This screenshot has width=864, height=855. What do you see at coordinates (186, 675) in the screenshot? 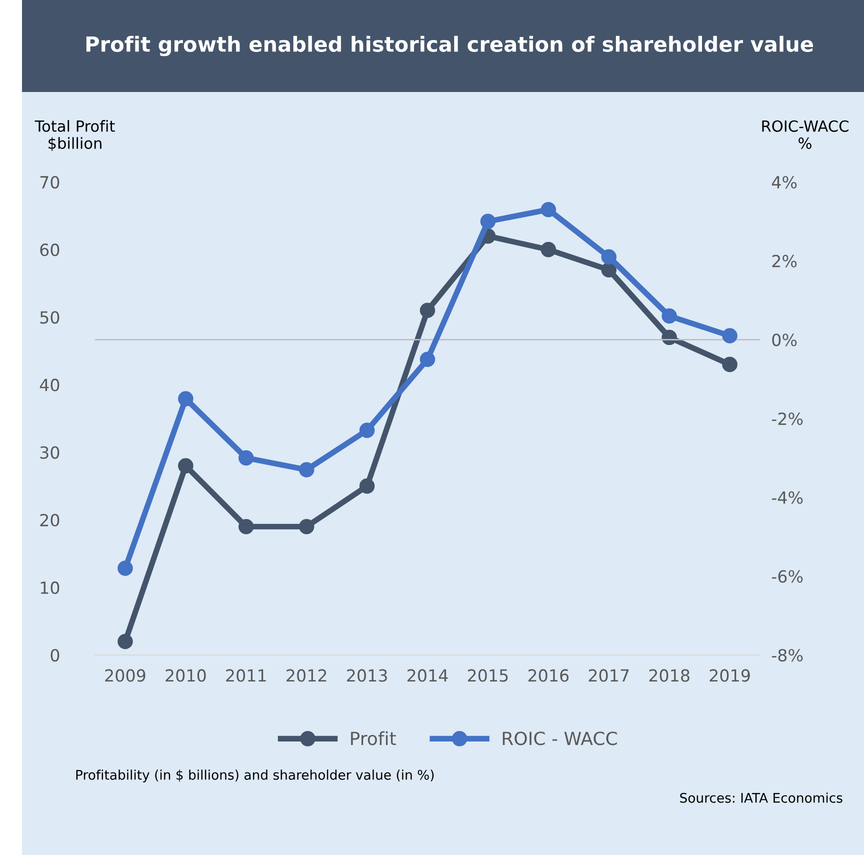
I see `x-tick-label: 2010` at bounding box center [186, 675].